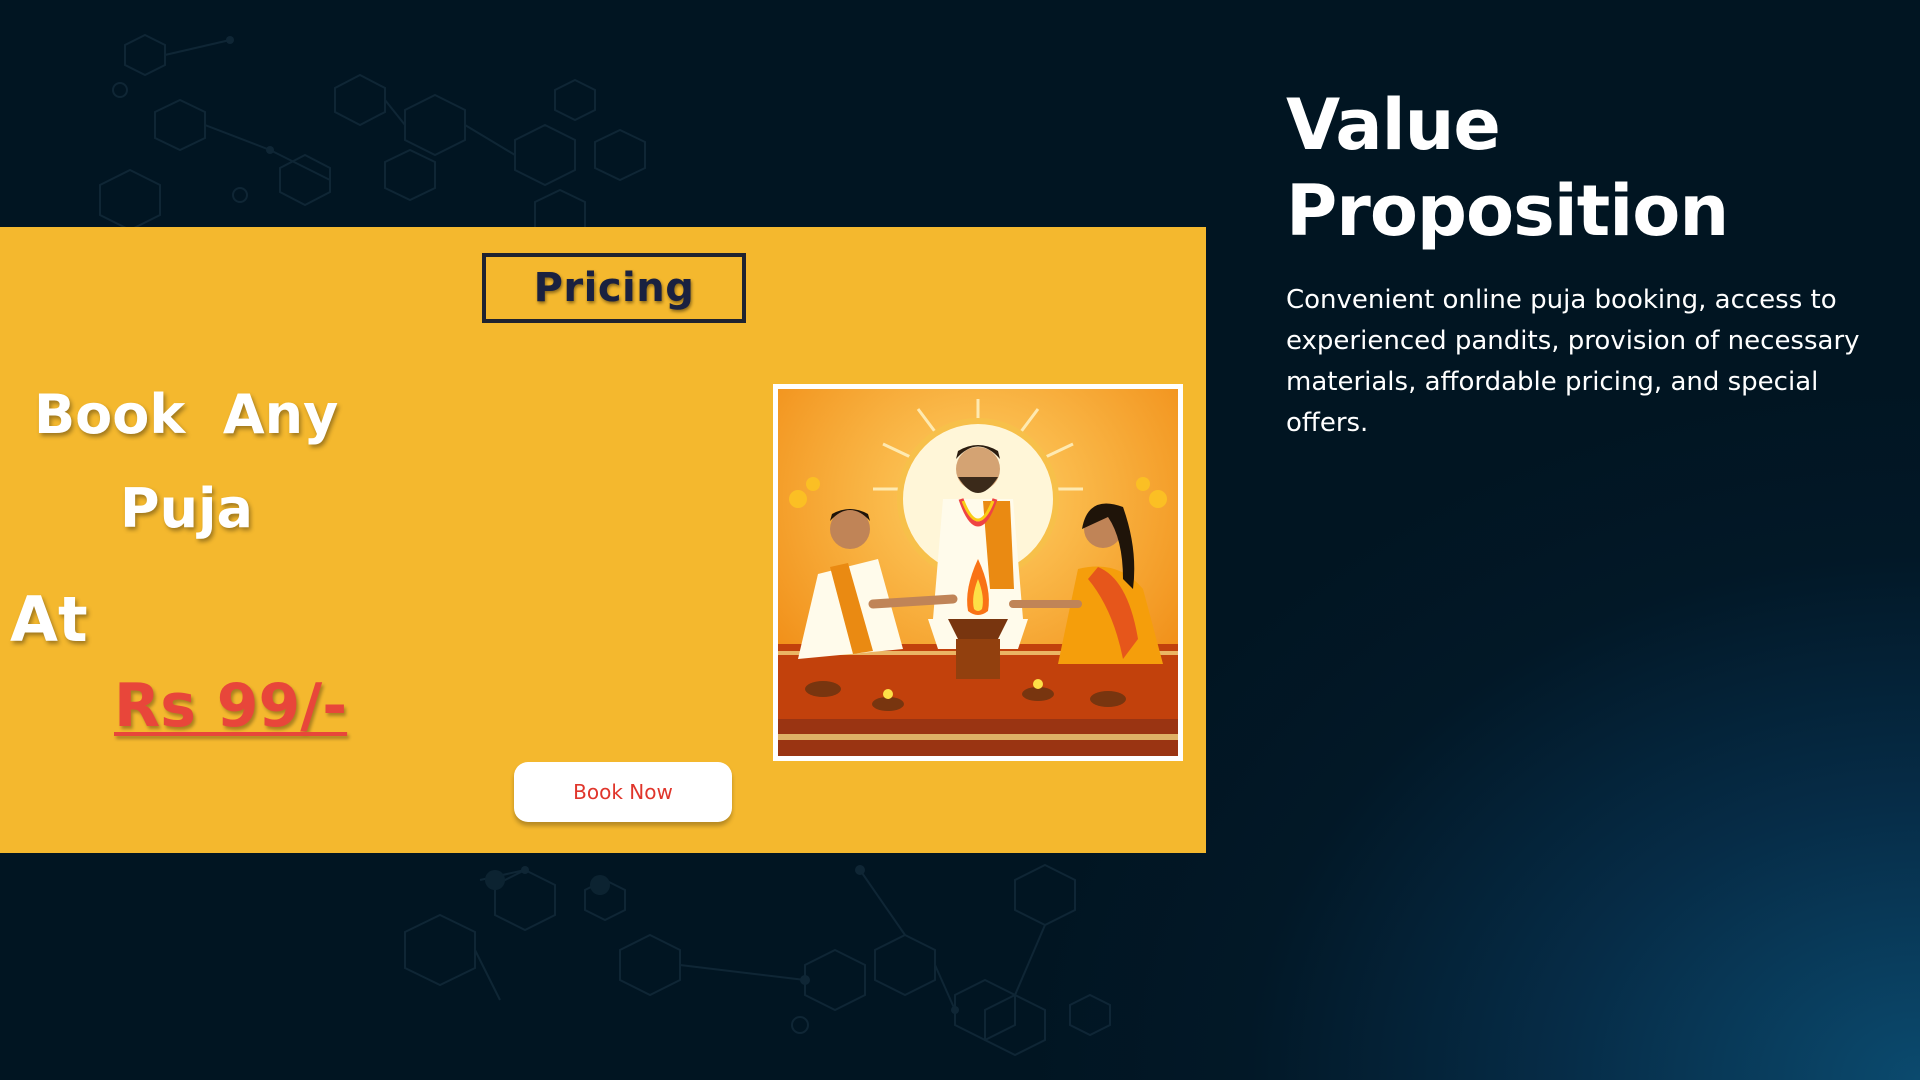  I want to click on pricing-heading: Pricing, so click(614, 288).